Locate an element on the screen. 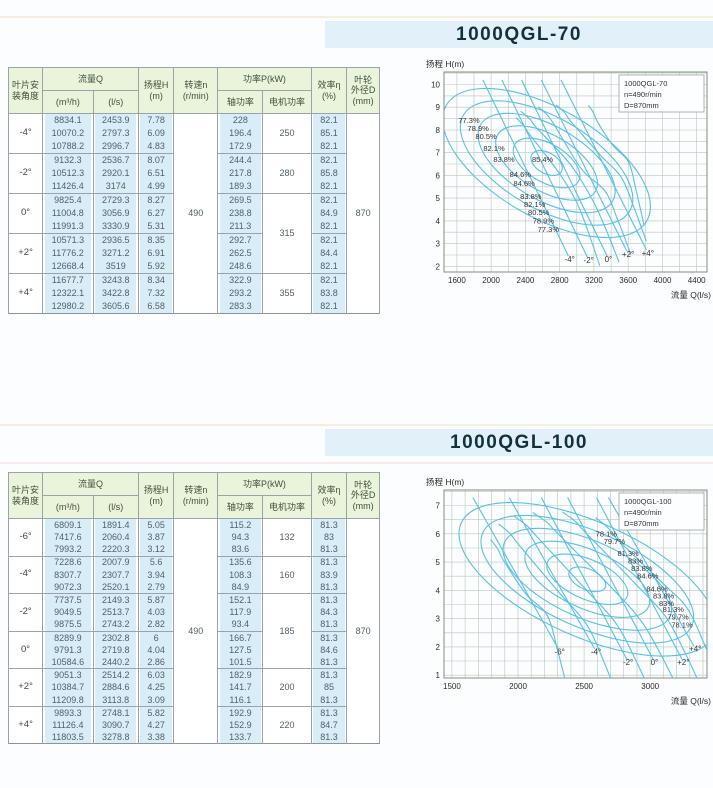 Image resolution: width=713 pixels, height=788 pixels. col-power: 功率P(kW) is located at coordinates (264, 484).